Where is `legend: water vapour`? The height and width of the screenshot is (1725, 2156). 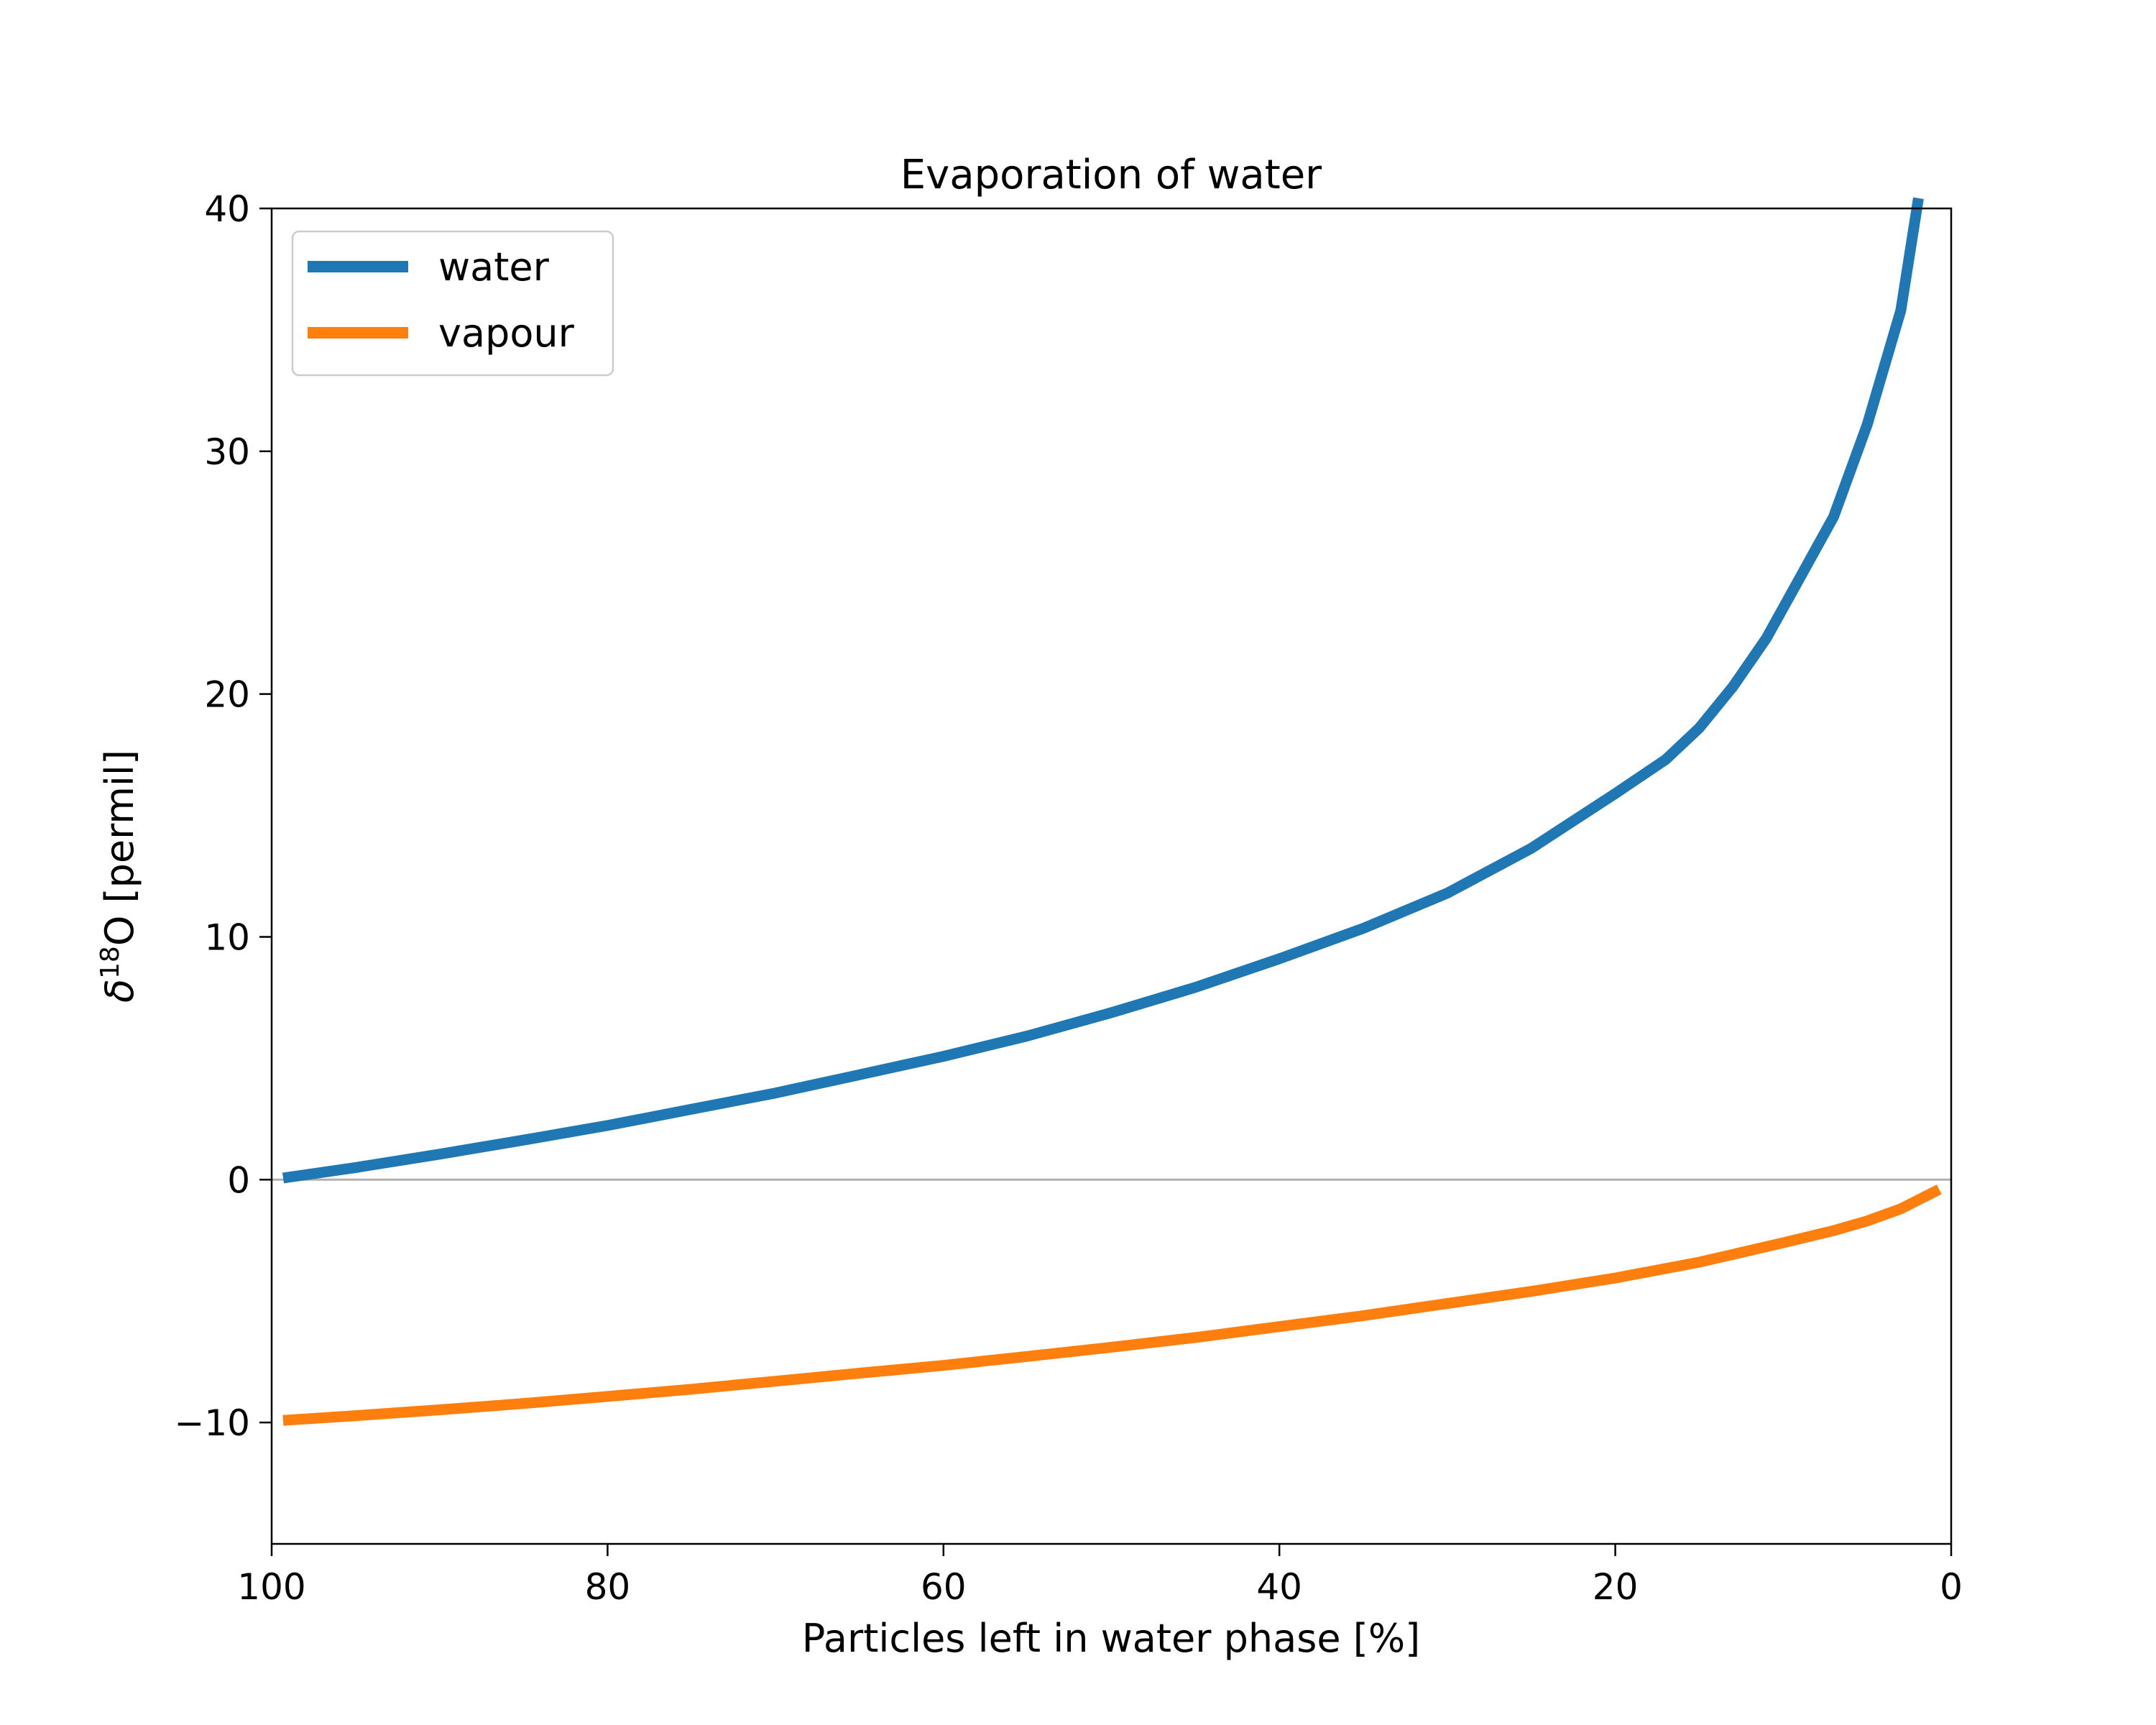
legend: water vapour is located at coordinates (452, 303).